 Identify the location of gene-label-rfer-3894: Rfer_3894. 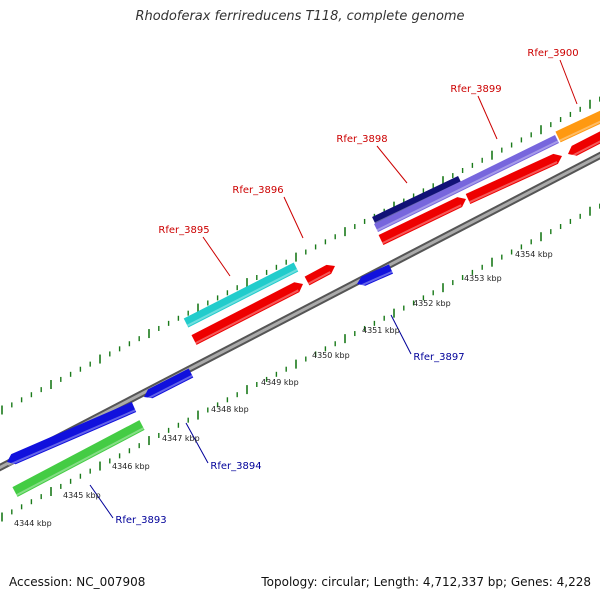
(235, 466).